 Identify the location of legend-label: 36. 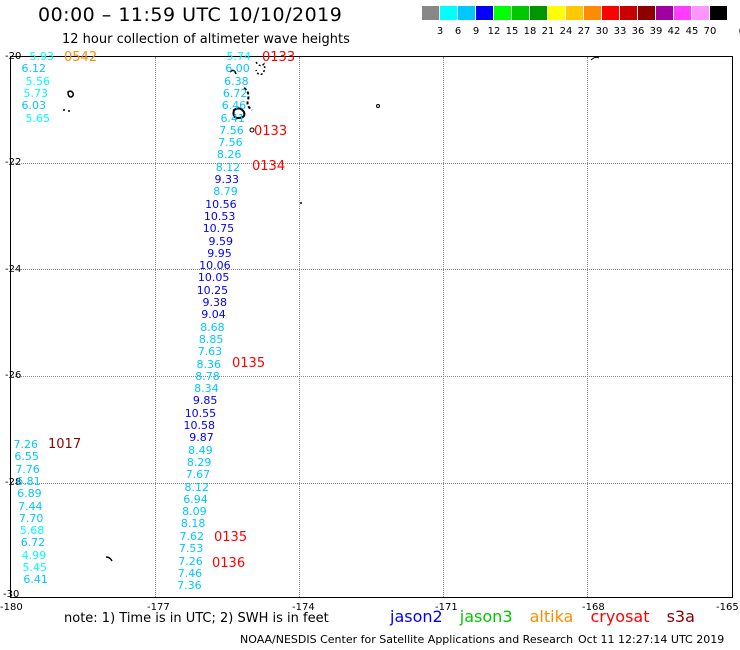
(638, 31).